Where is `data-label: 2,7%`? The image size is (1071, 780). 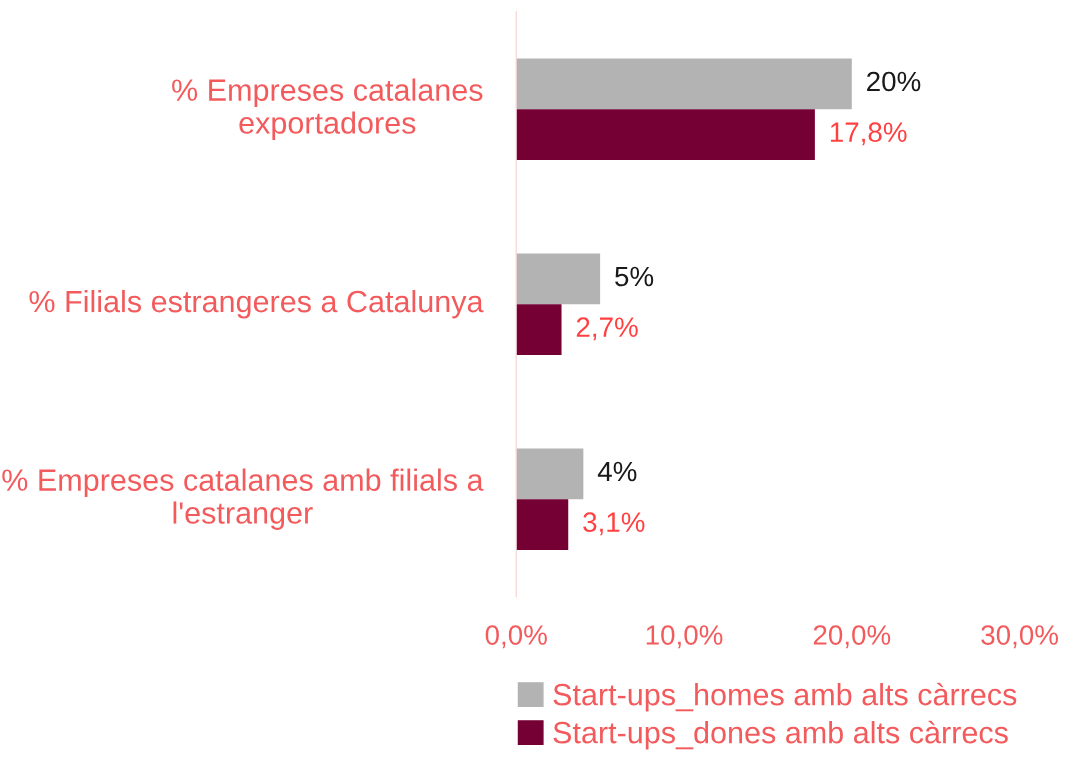 data-label: 2,7% is located at coordinates (607, 329).